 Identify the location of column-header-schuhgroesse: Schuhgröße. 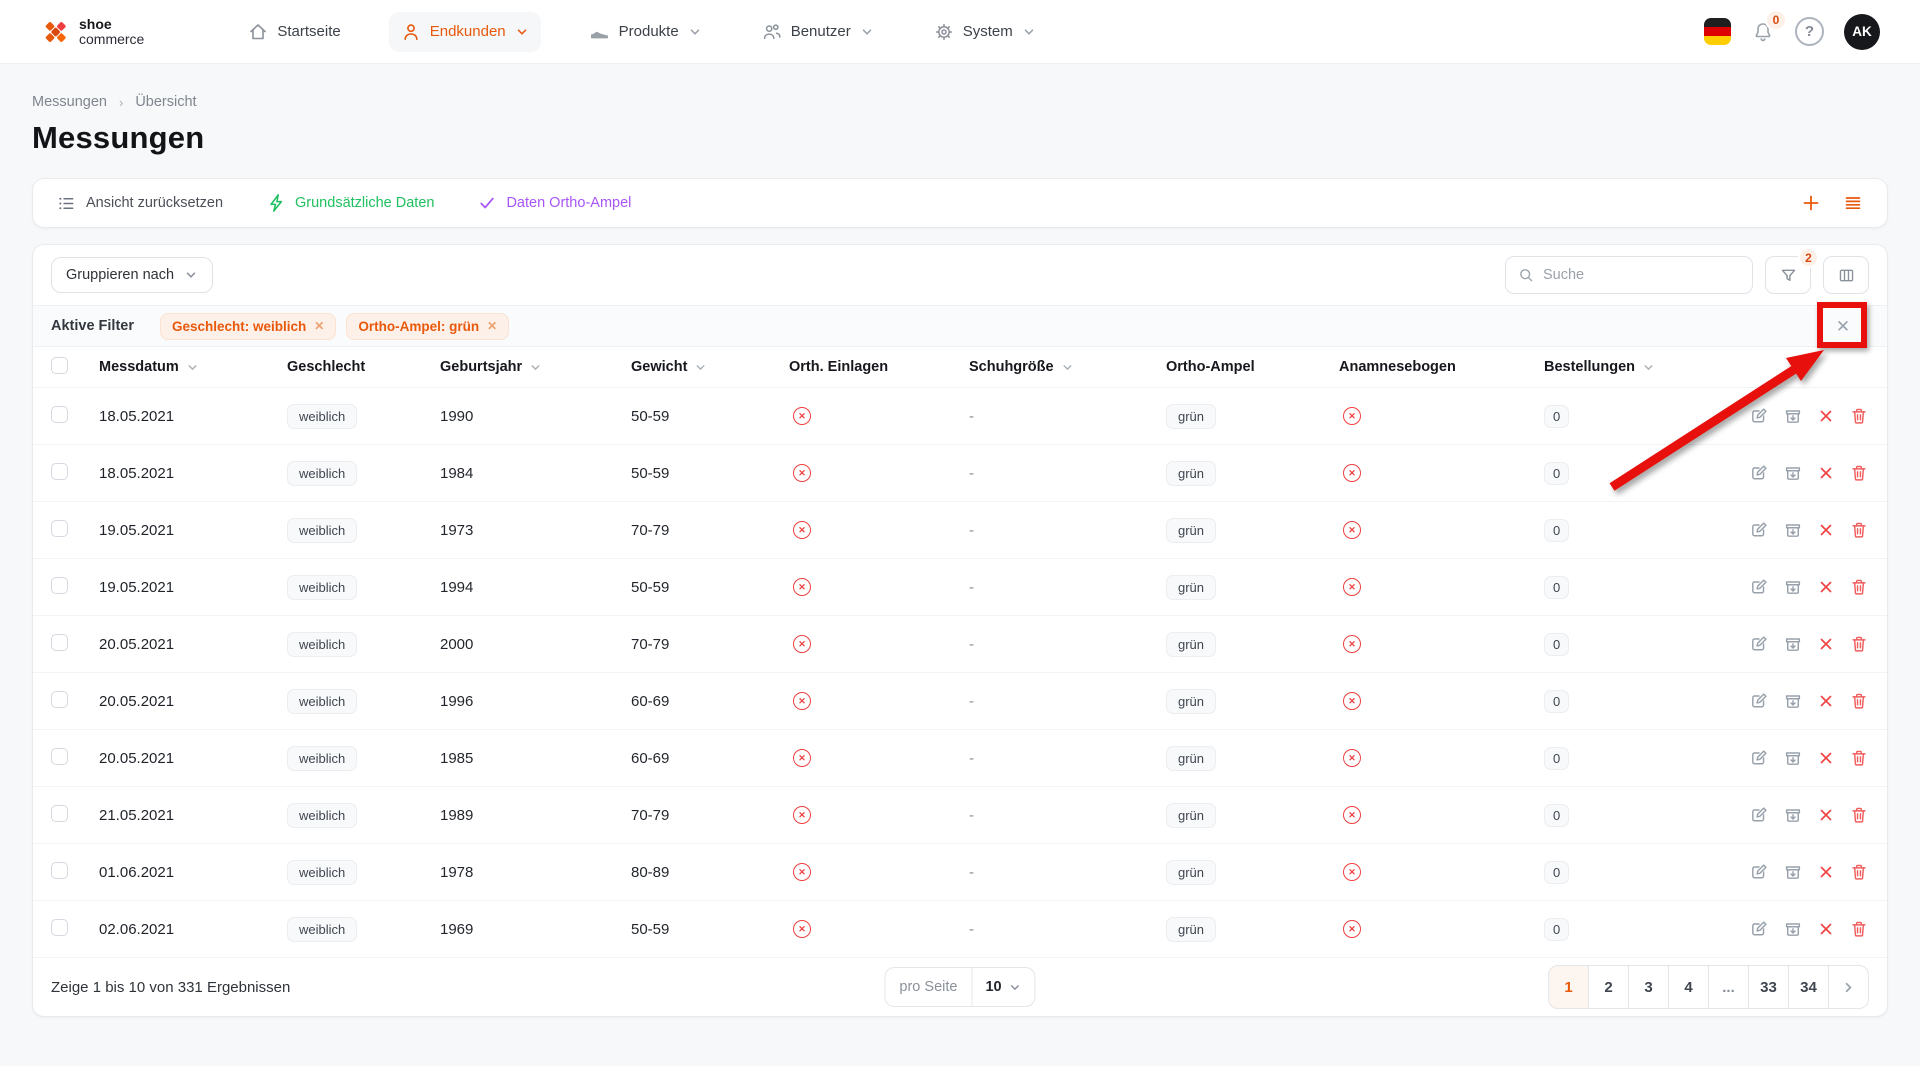
(1067, 367).